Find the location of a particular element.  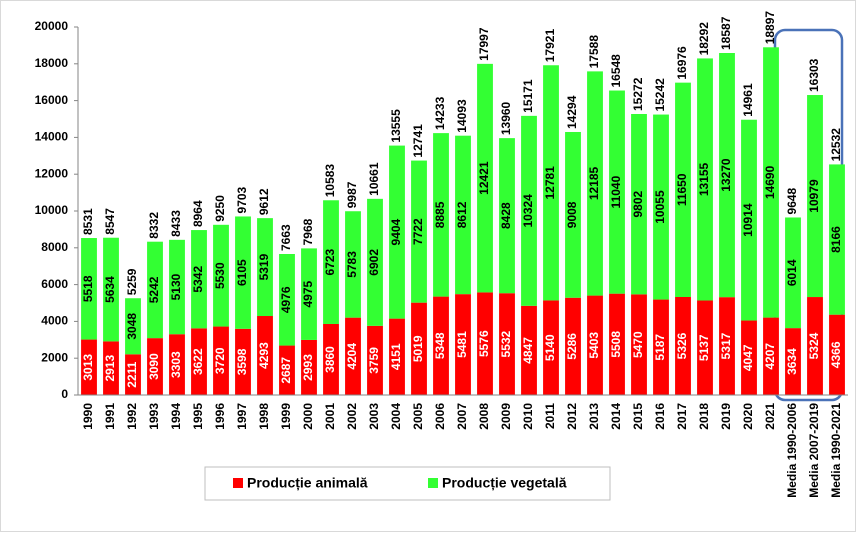

value-label: 5530 is located at coordinates (220, 275).